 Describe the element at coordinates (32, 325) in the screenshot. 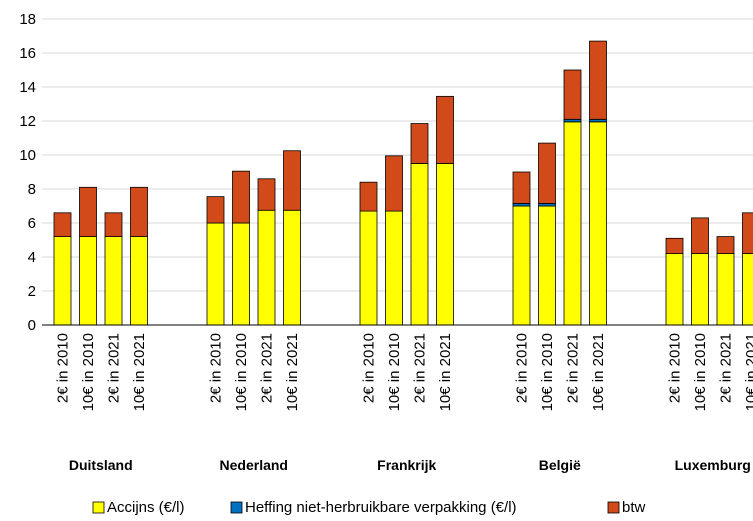

I see `y-tick-label: 0` at that location.